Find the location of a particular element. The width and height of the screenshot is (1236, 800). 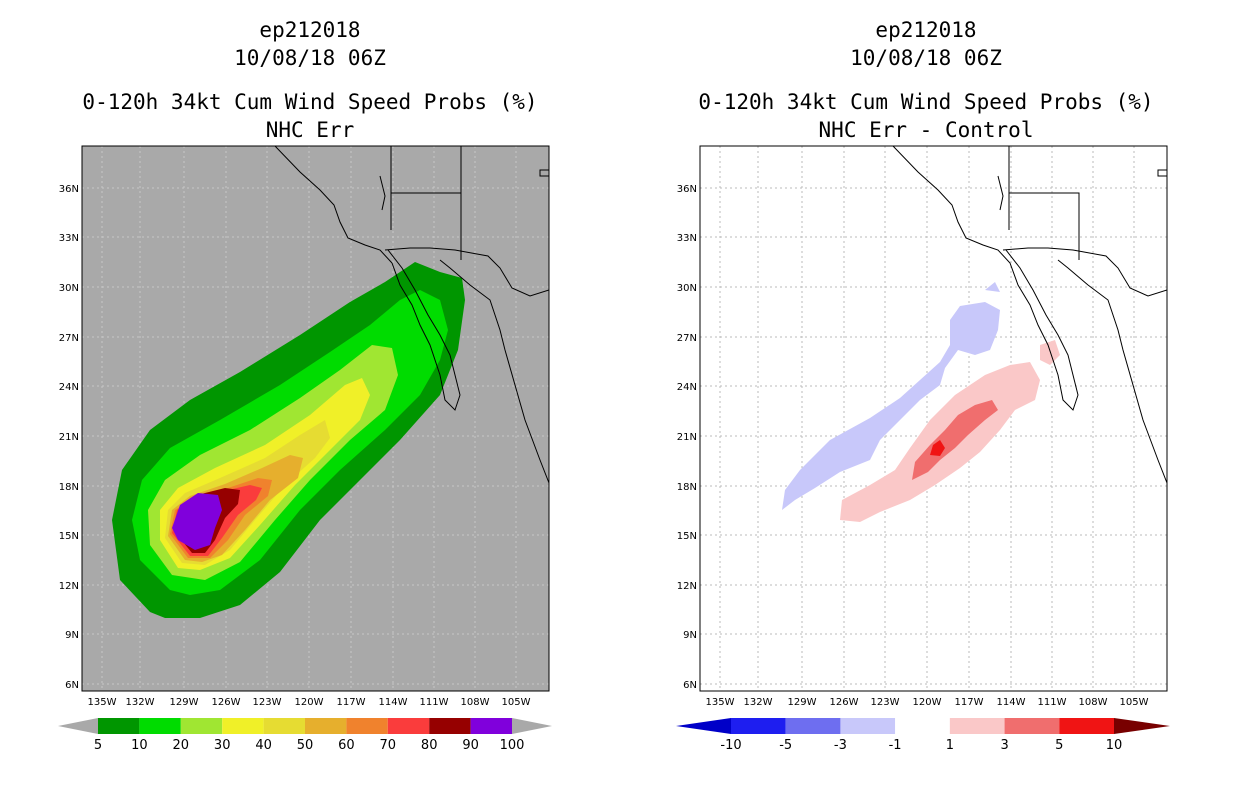

colorbar-label: 20 is located at coordinates (181, 745).